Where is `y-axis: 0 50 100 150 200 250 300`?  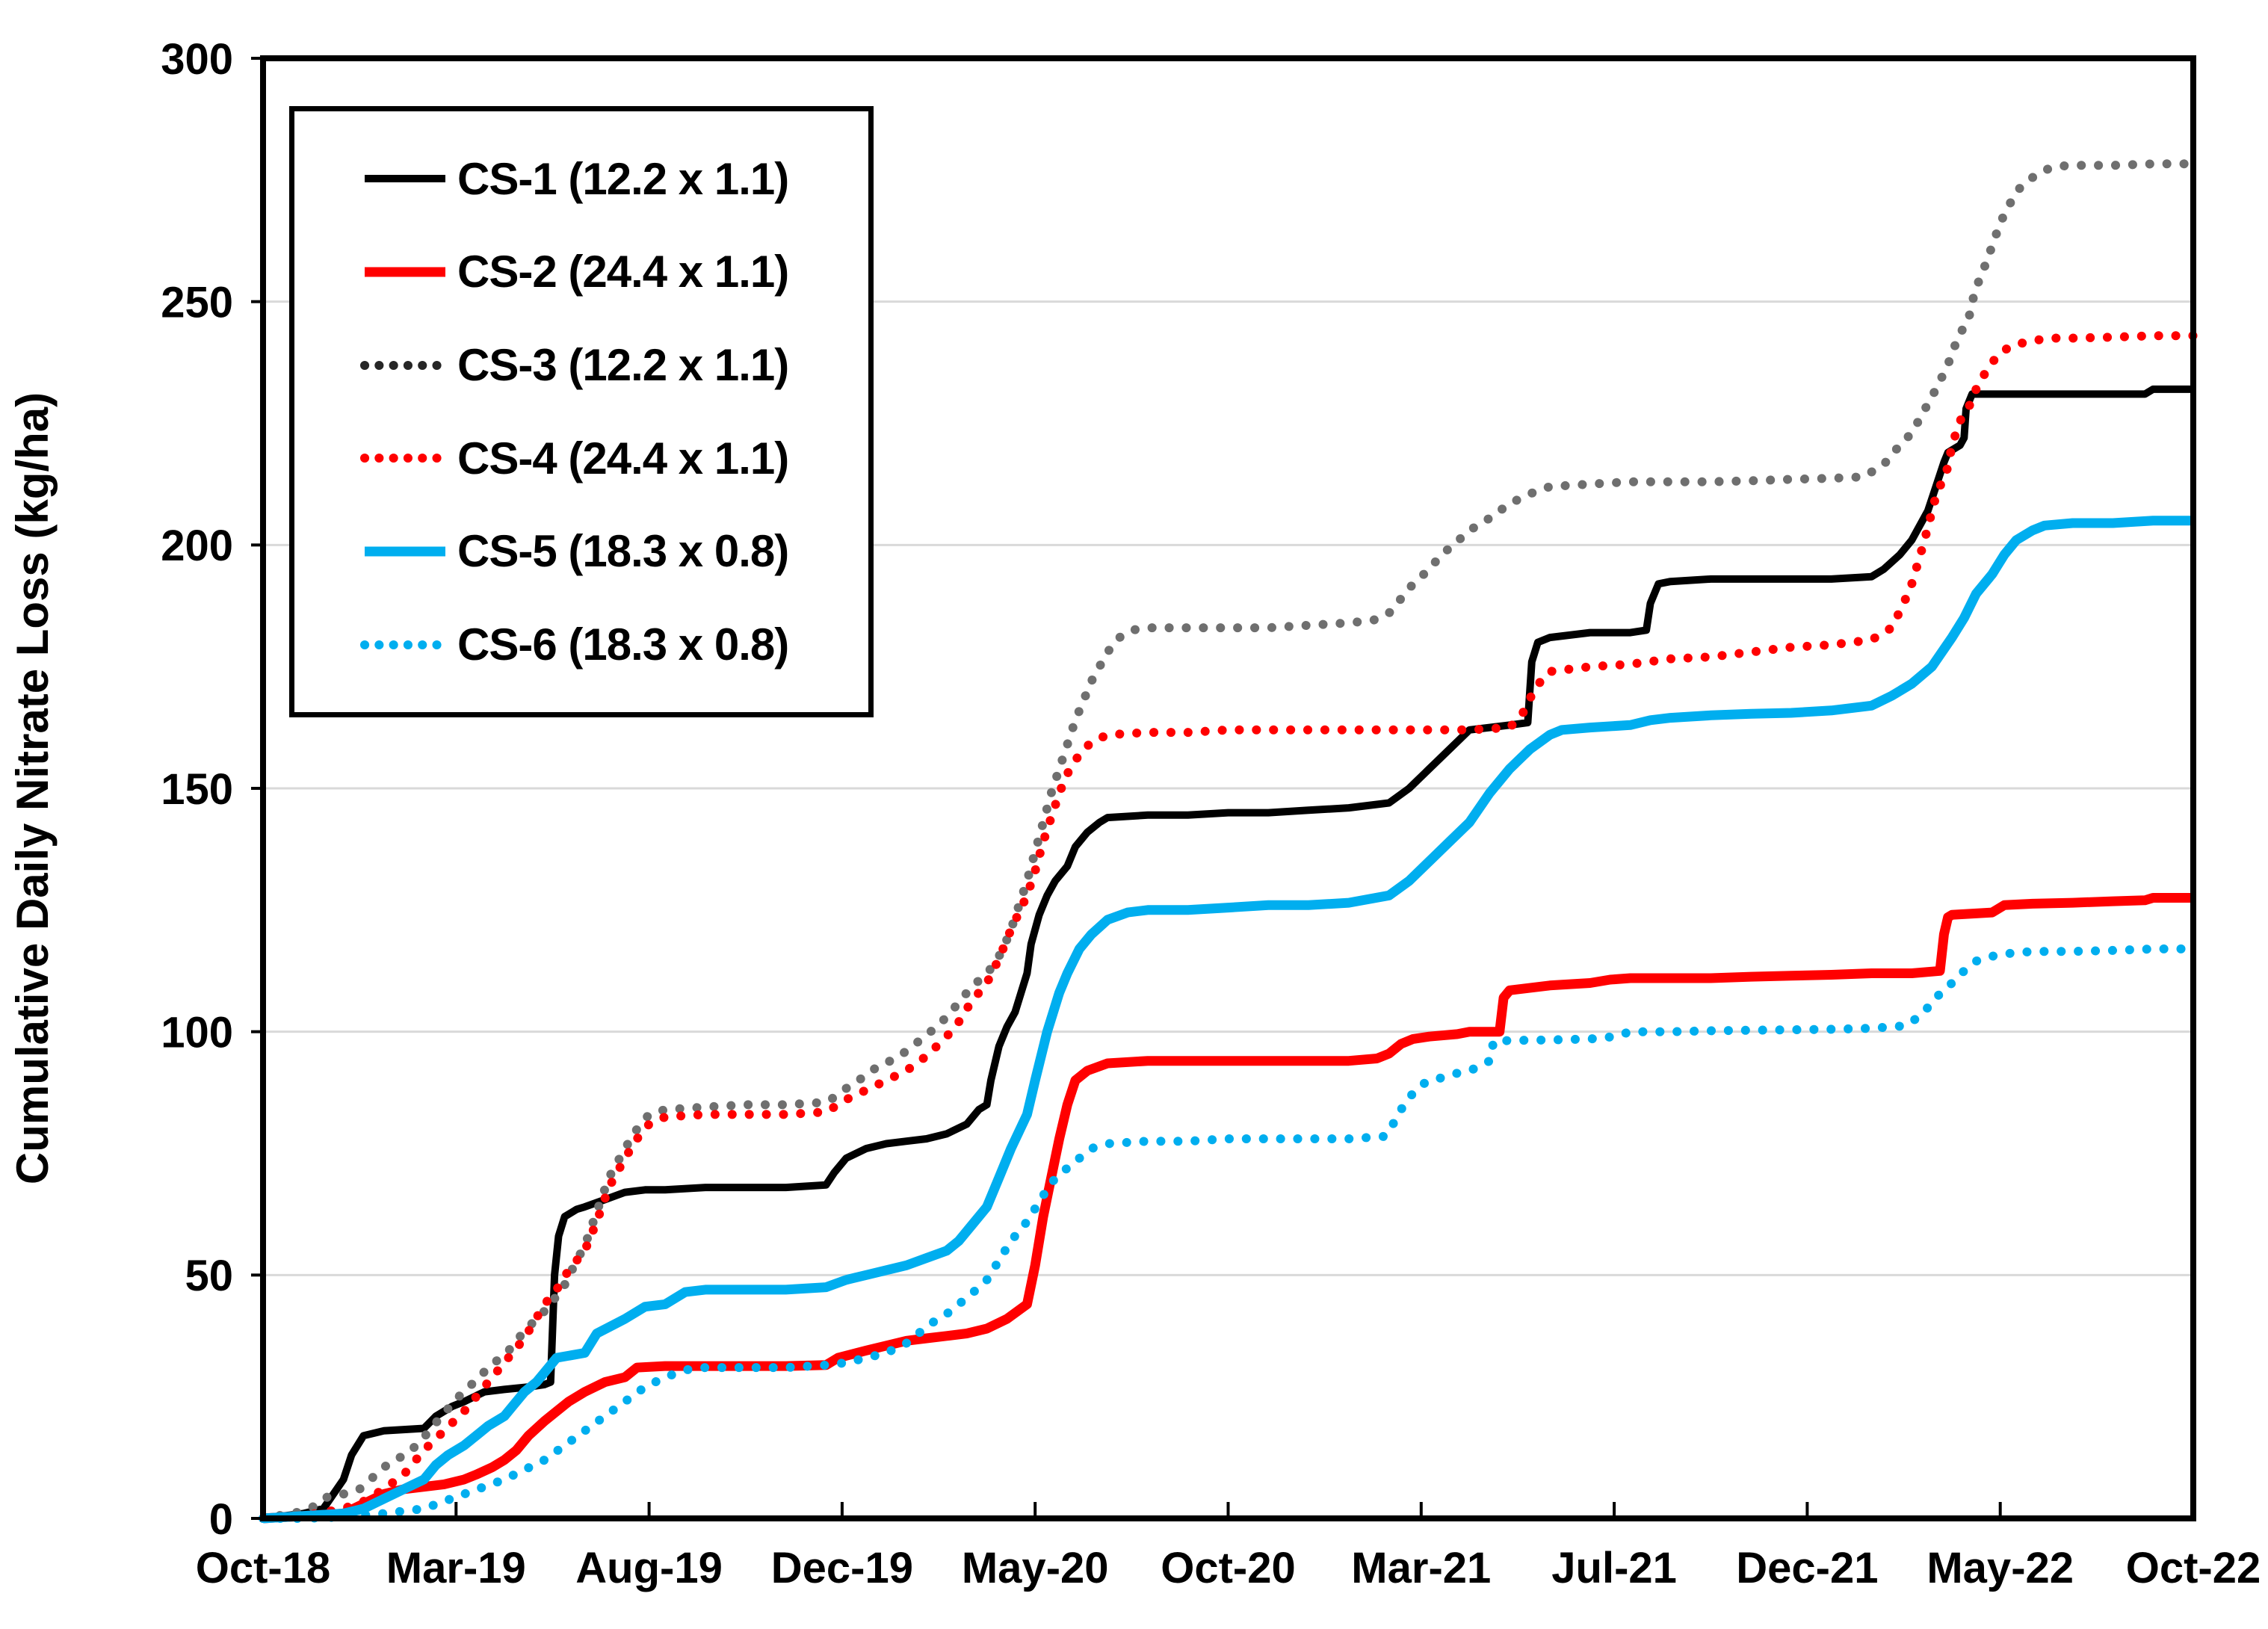
y-axis: 0 50 100 150 200 250 300 is located at coordinates (212, 789).